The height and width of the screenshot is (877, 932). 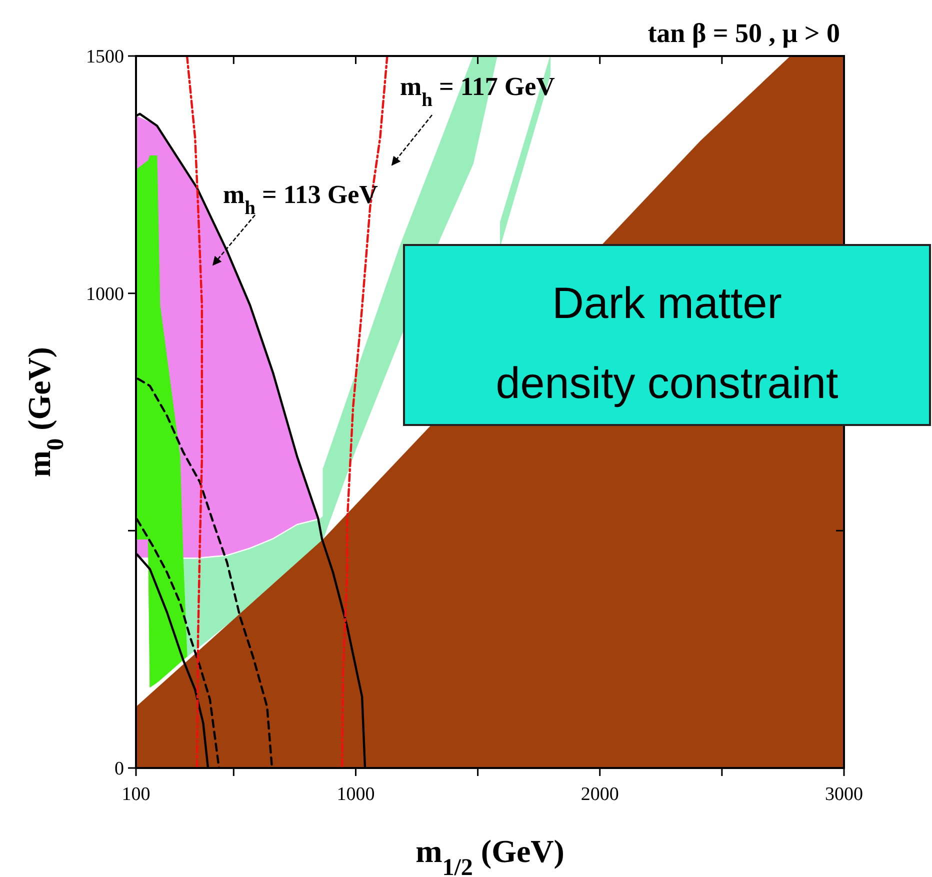 I want to click on annotation: Dark matter density constraint, so click(x=667, y=343).